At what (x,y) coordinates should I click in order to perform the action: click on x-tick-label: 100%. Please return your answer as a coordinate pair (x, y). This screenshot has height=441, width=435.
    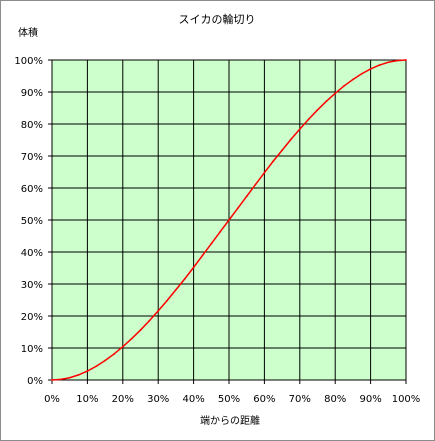
    Looking at the image, I should click on (406, 399).